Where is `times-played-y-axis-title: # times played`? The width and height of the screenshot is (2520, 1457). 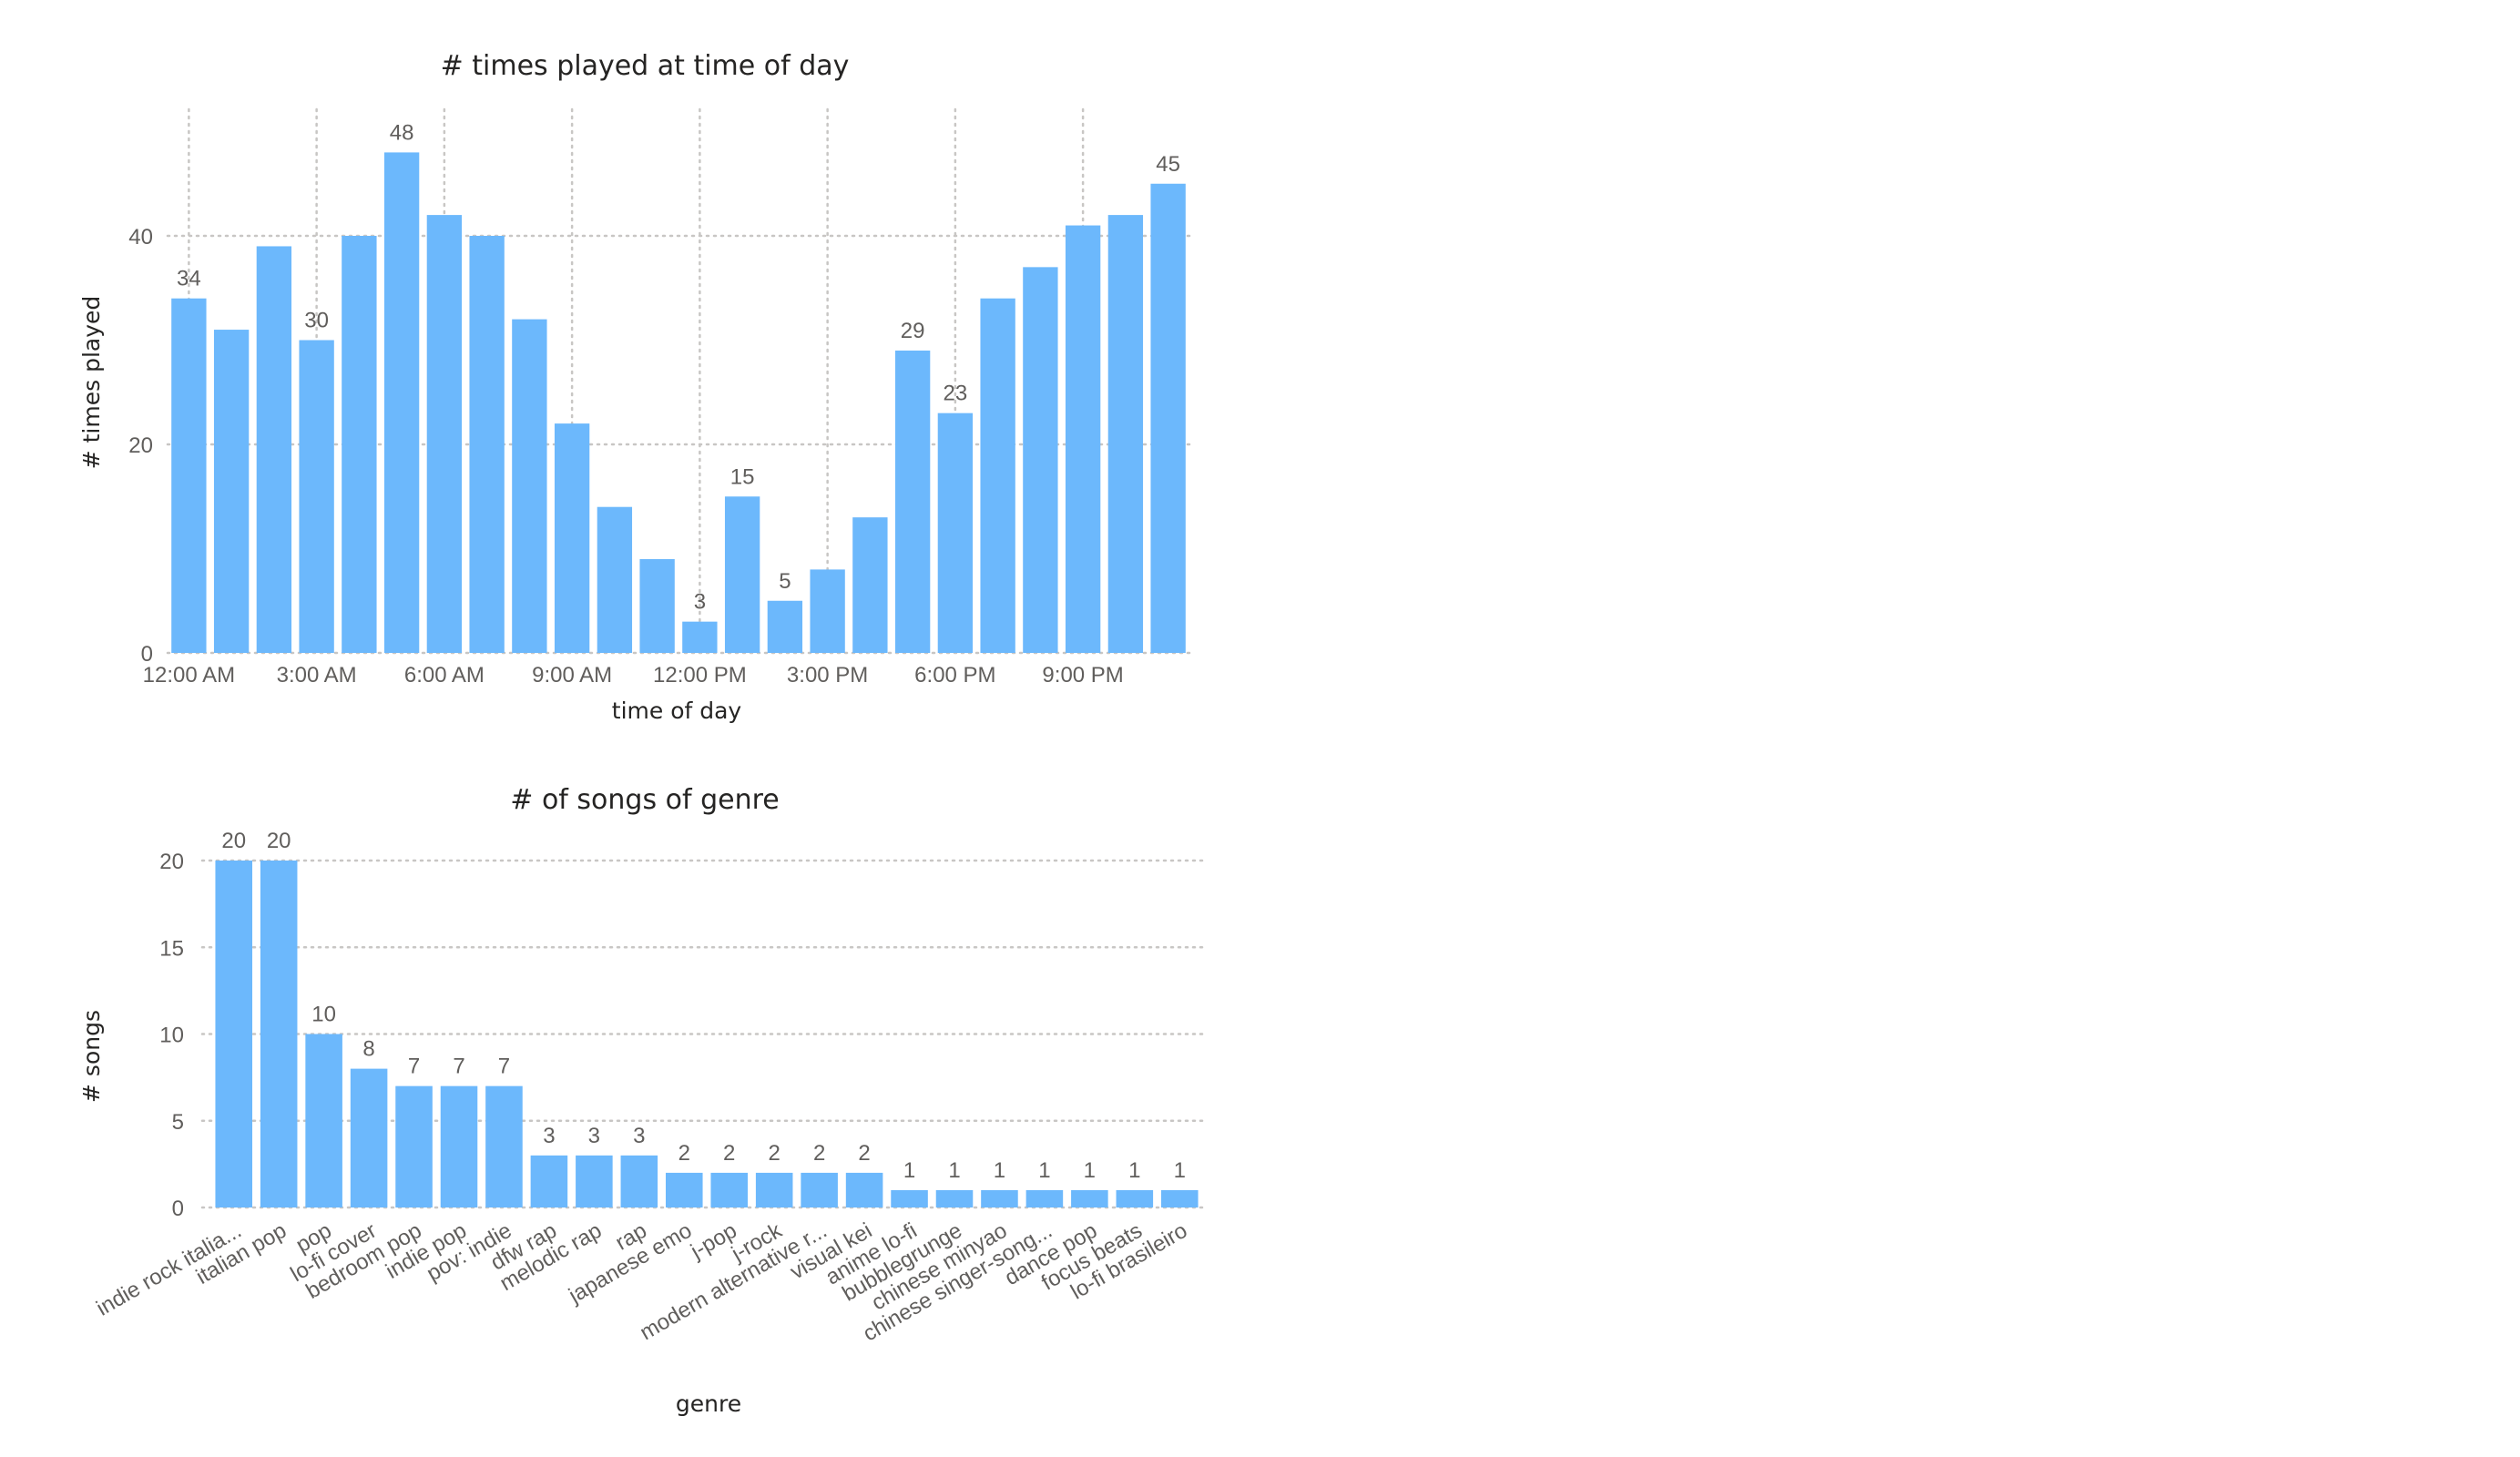 times-played-y-axis-title: # times played is located at coordinates (91, 383).